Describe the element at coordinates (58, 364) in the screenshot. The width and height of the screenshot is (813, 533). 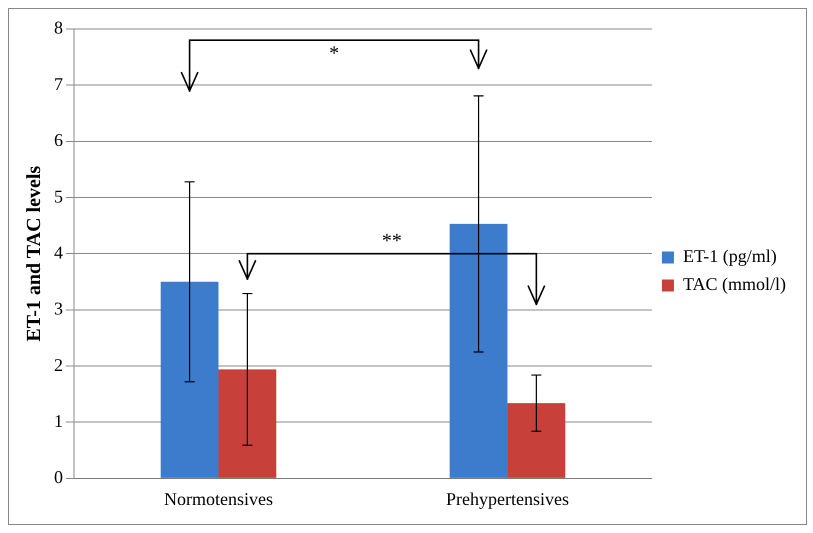
I see `y-tick-label: 2` at that location.